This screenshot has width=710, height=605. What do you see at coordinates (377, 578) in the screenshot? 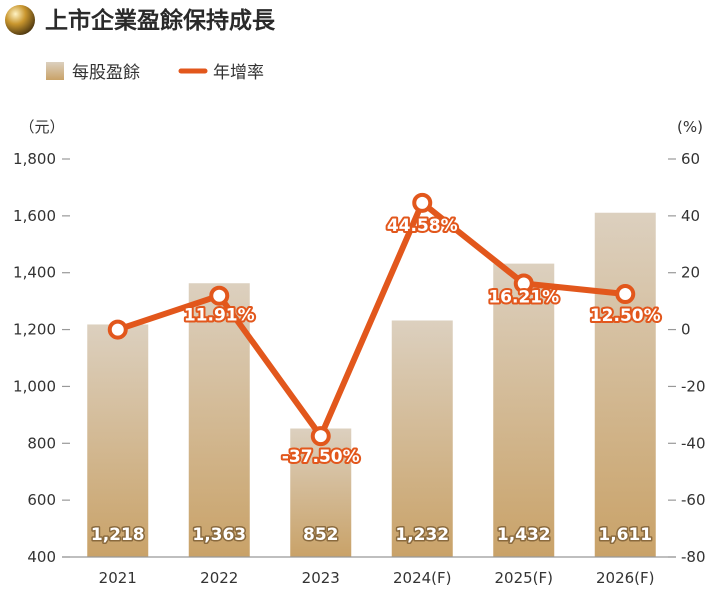
I see `x-axis: 2021 2022 2023 2024(F) 2025(F) 2026(F)` at bounding box center [377, 578].